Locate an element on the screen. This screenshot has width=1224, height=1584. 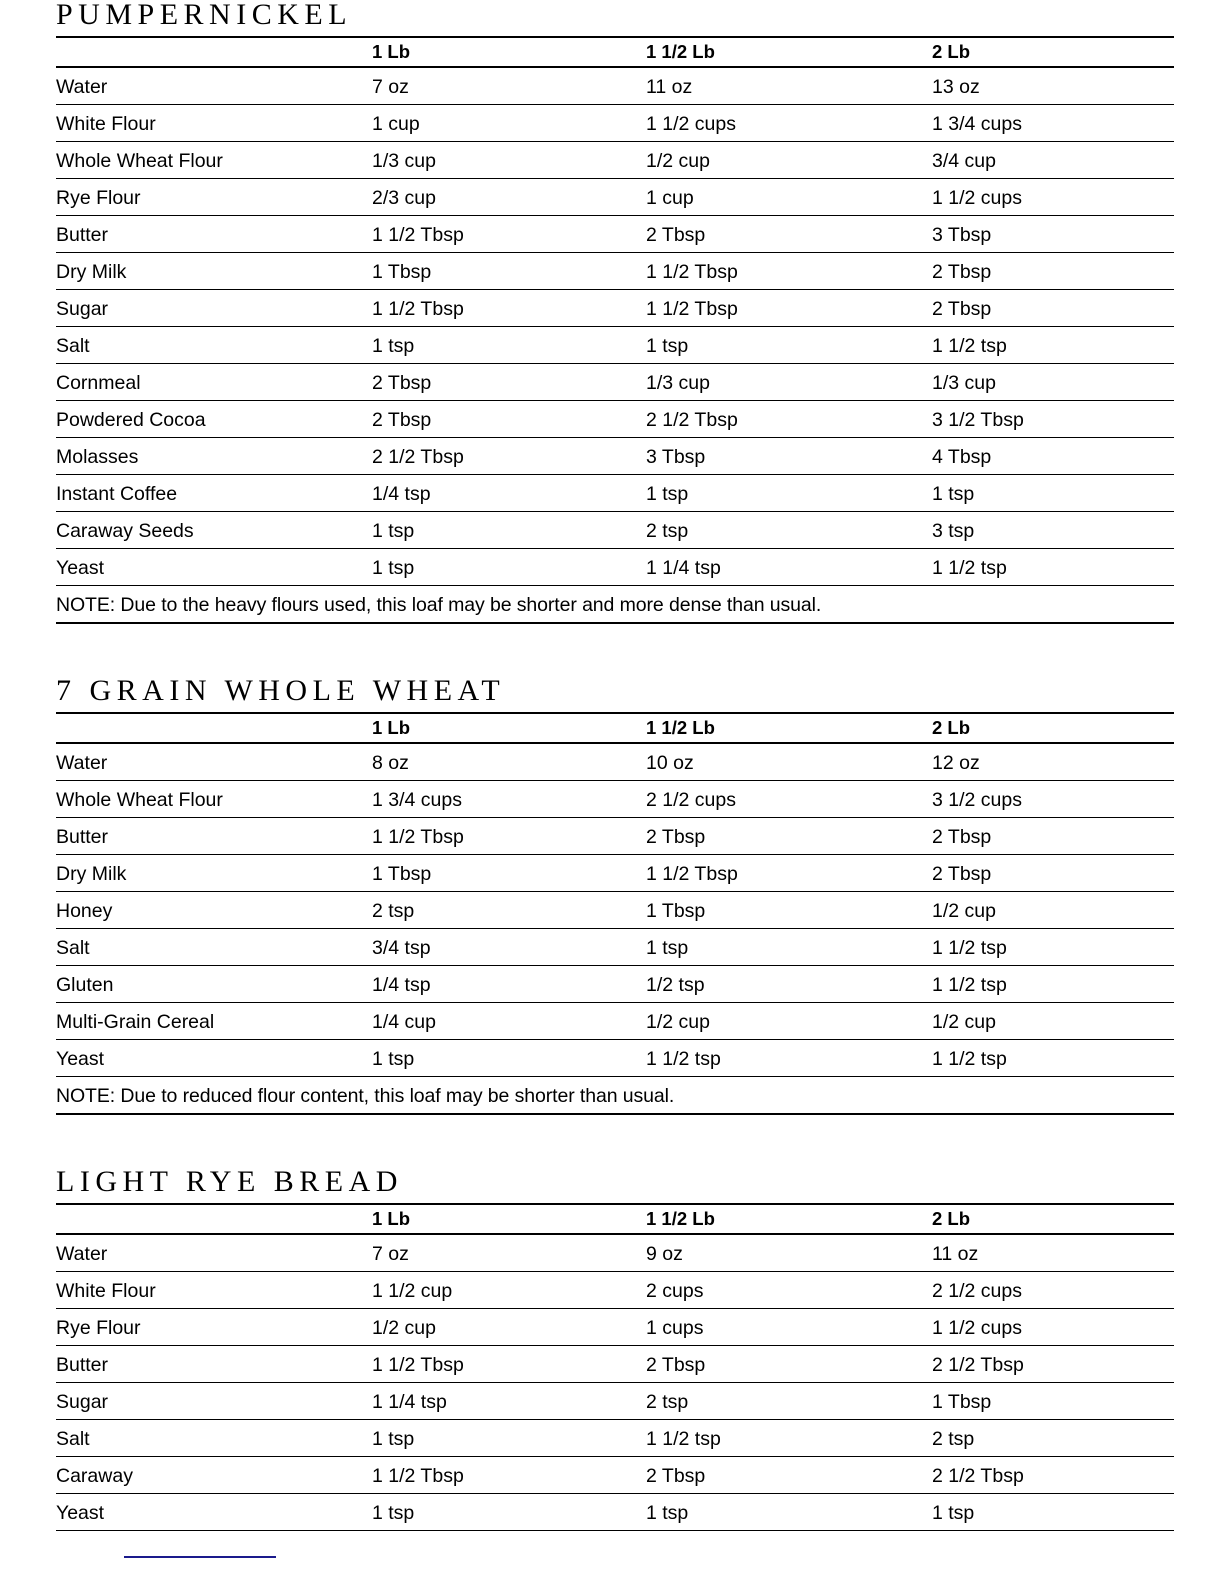
cell-1lb: 1 1/4 tsp is located at coordinates (509, 1401).